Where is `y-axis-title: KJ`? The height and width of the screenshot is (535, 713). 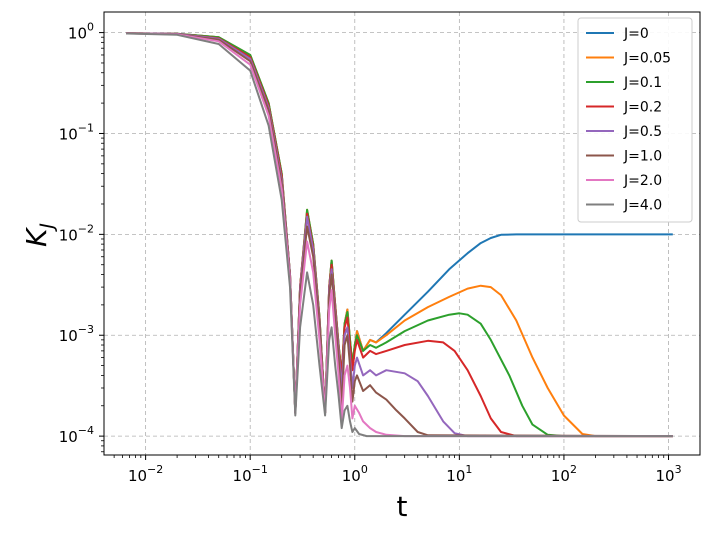 y-axis-title: KJ is located at coordinates (39, 235).